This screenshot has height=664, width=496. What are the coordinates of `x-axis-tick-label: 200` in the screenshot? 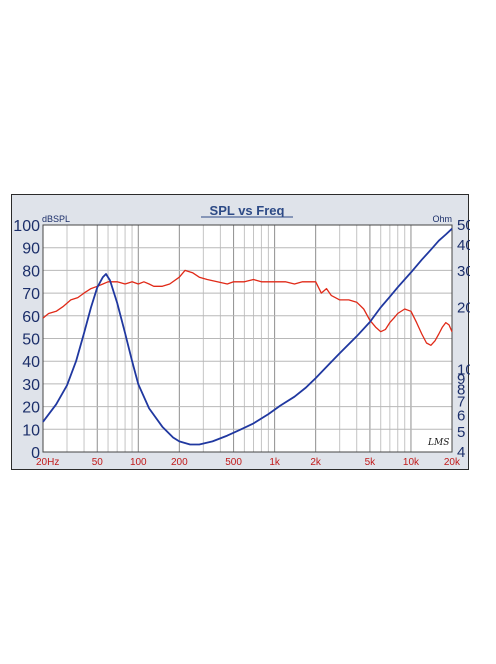 It's located at (179, 462).